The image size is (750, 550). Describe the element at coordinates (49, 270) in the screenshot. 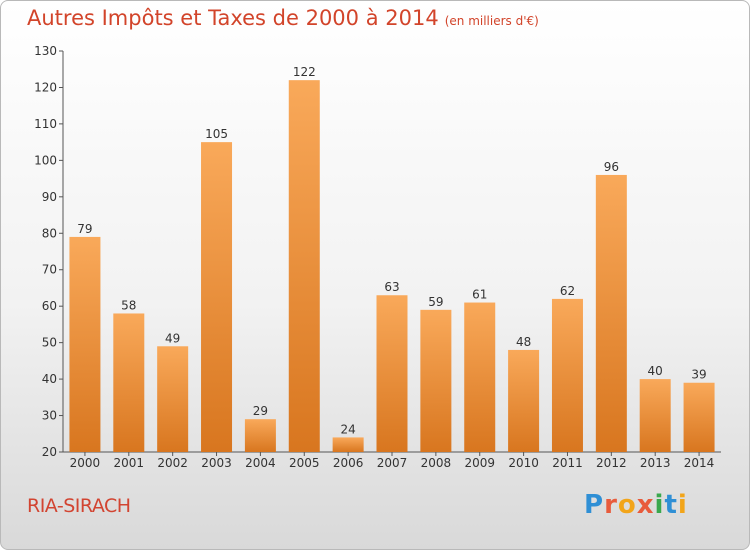

I see `y-tick-label: 70` at that location.